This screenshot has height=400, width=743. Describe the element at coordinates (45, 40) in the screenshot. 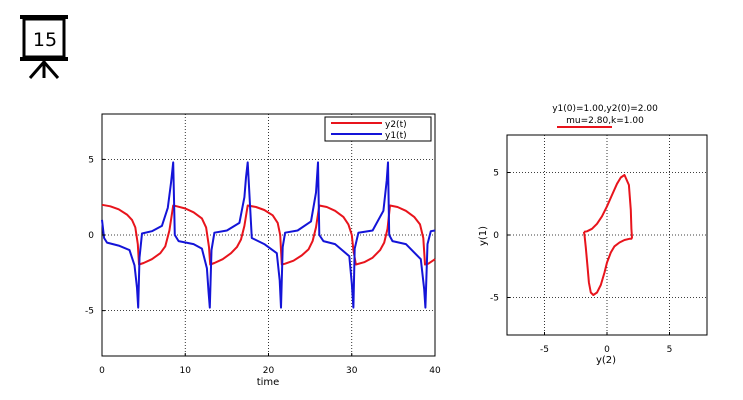

I see `slide-number: 15` at that location.